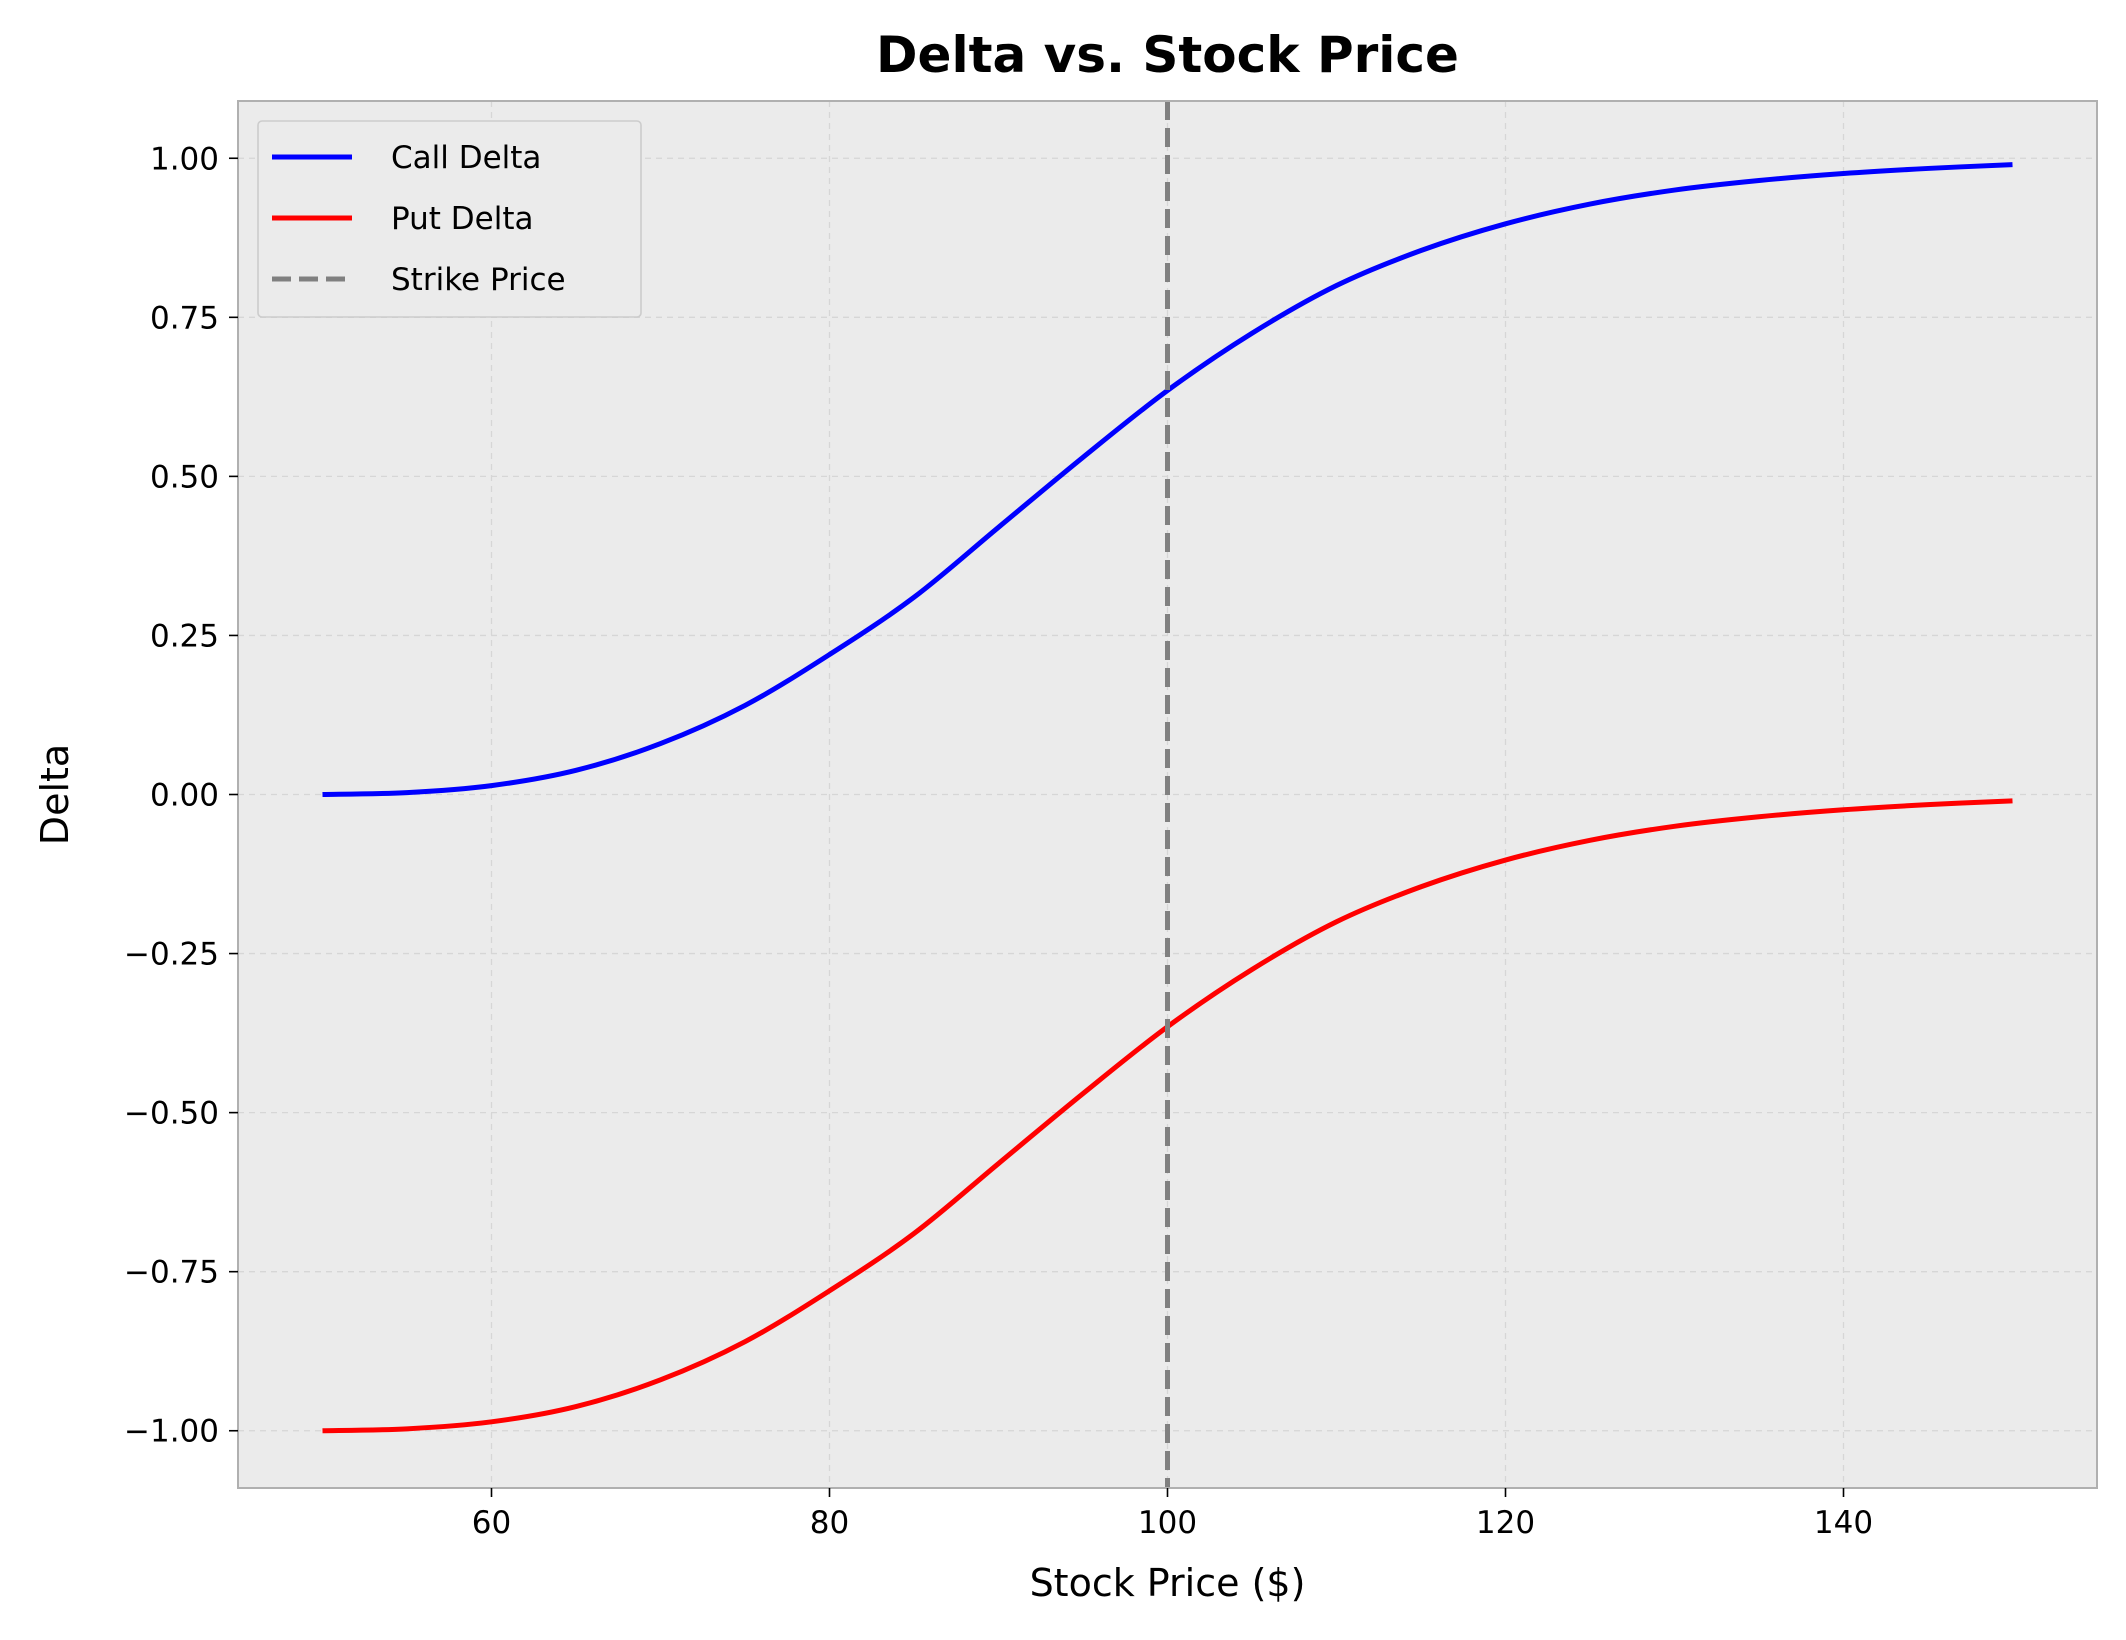  Describe the element at coordinates (462, 219) in the screenshot. I see `put-delta-legend-label: Put Delta` at that location.